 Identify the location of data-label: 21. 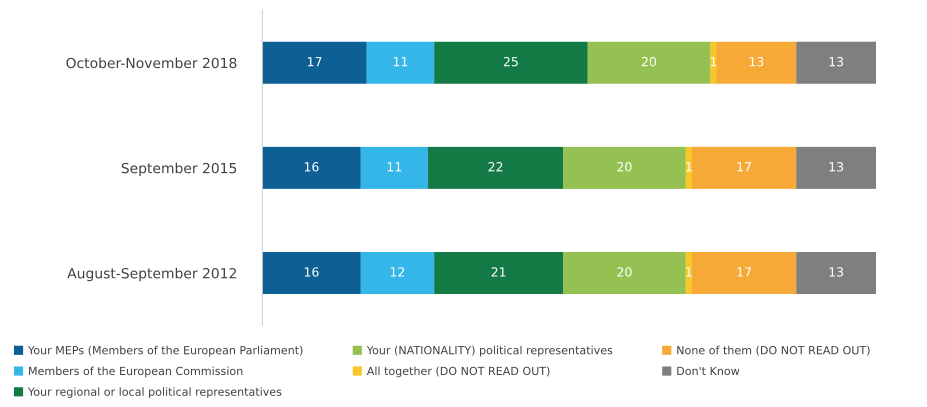
(499, 271).